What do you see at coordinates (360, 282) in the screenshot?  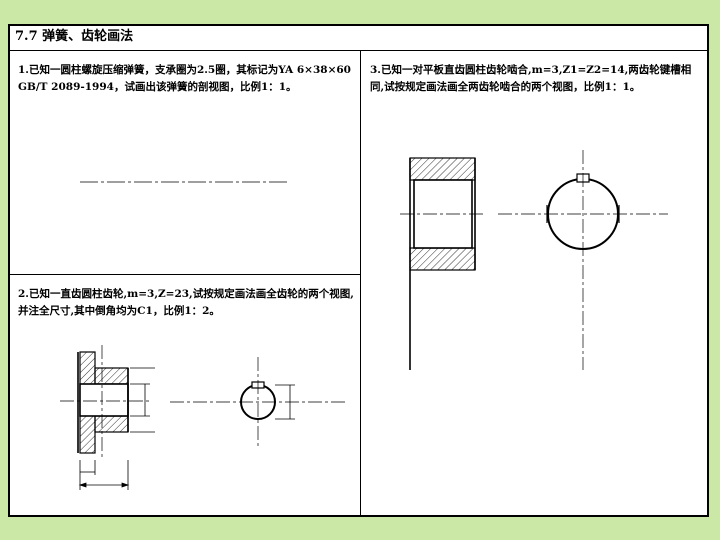 I see `column-divider` at bounding box center [360, 282].